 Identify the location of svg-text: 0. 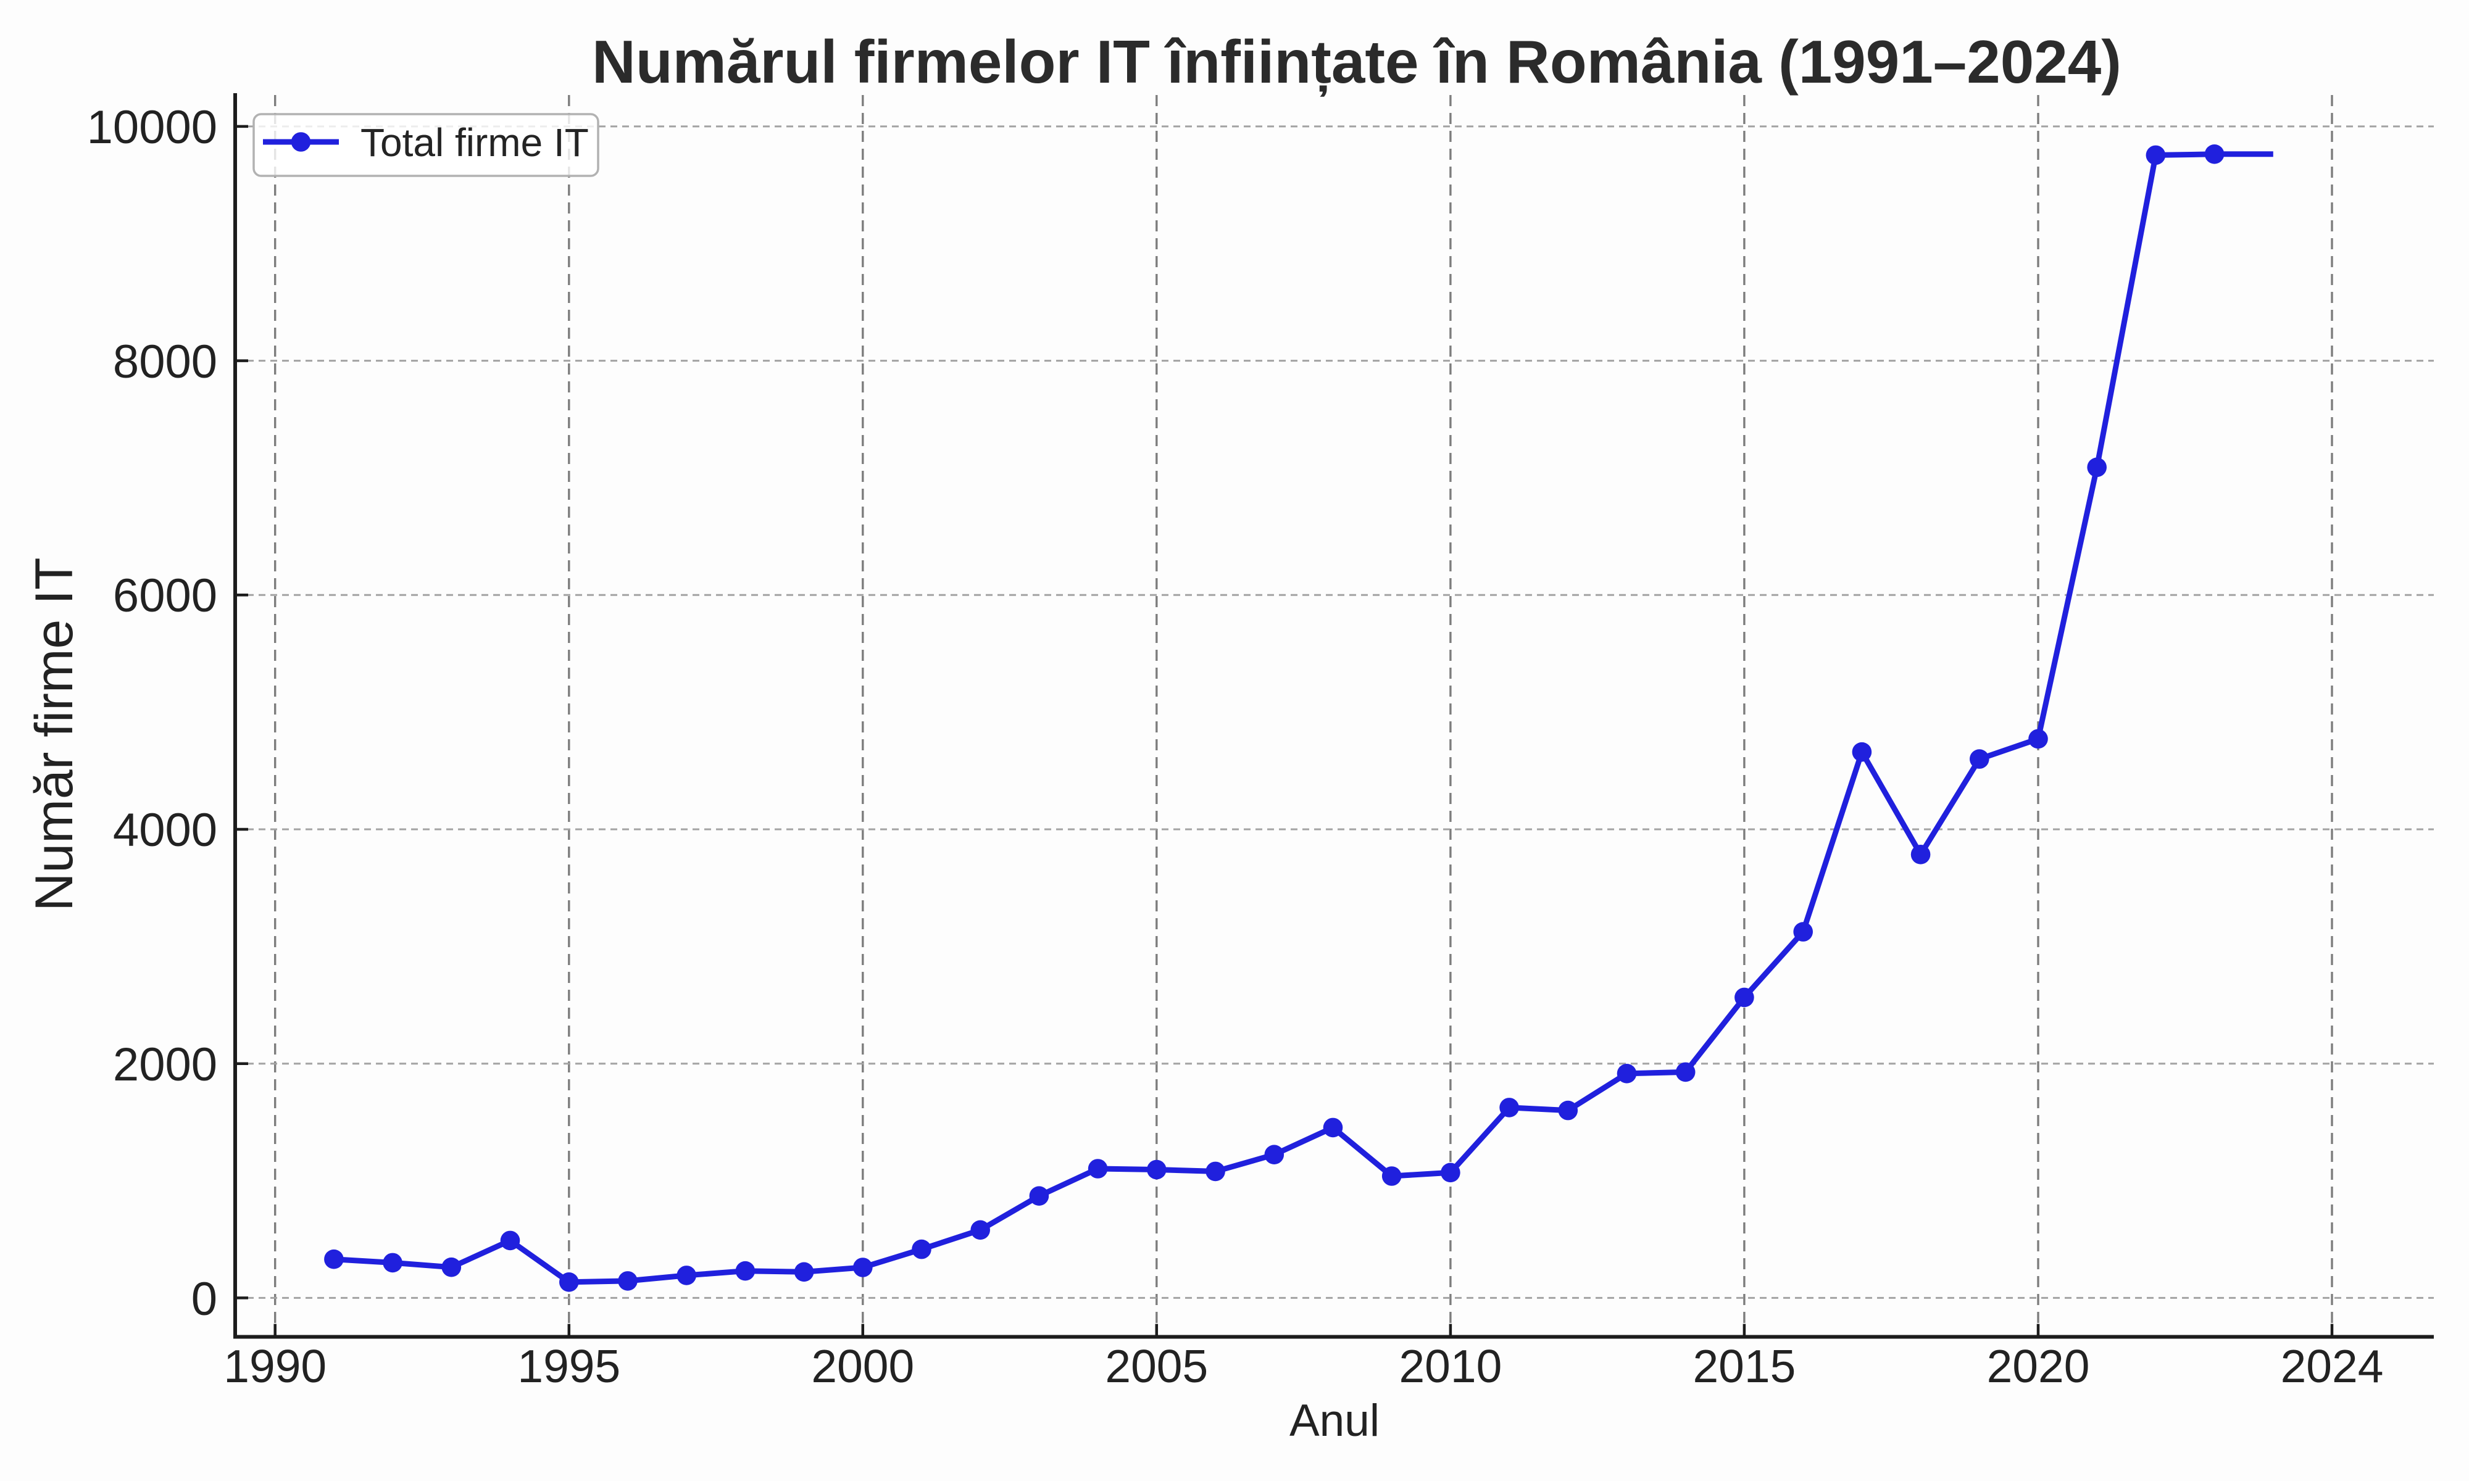
(204, 1299).